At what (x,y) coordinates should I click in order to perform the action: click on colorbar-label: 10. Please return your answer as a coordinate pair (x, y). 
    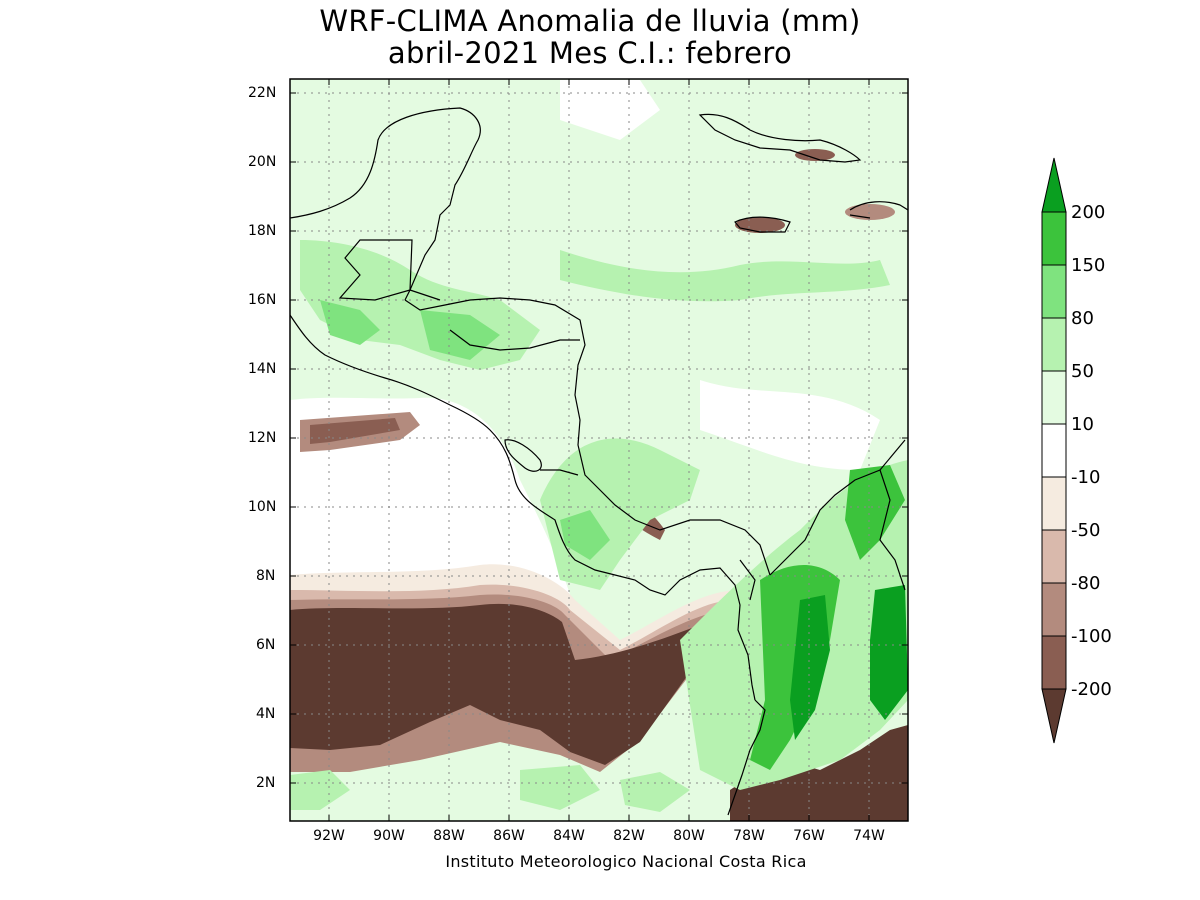
    Looking at the image, I should click on (1082, 424).